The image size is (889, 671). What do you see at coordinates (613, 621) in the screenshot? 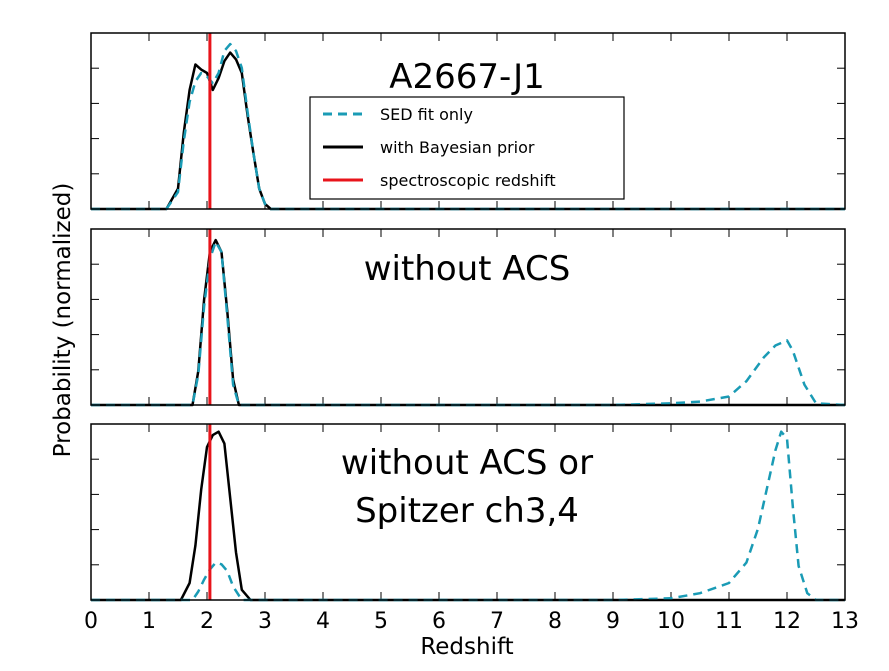
I see `x-tick-label: 9` at bounding box center [613, 621].